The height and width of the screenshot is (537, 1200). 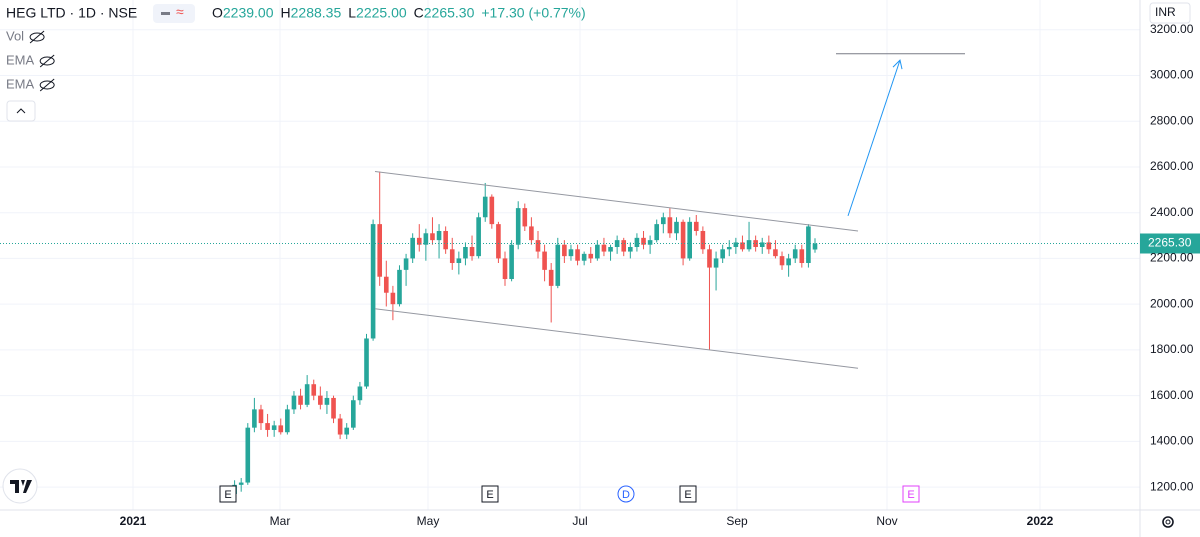 What do you see at coordinates (449, 13) in the screenshot?
I see `ohlc-value: 2265.30` at bounding box center [449, 13].